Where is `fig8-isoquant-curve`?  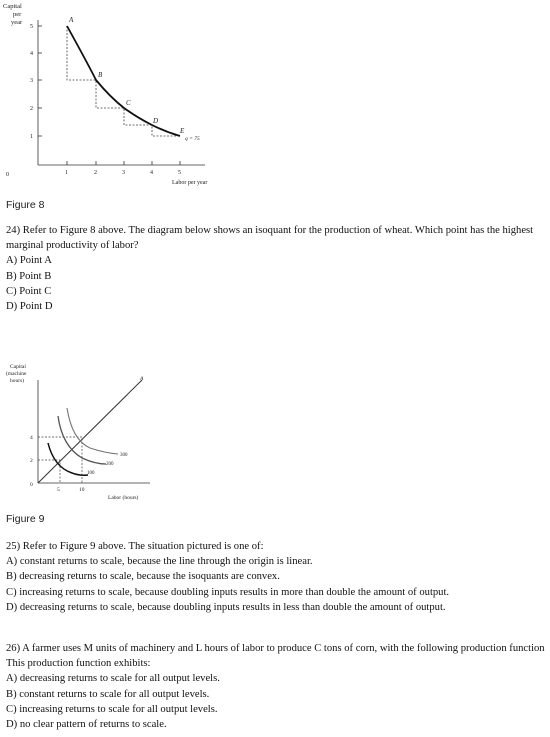 fig8-isoquant-curve is located at coordinates (123, 81).